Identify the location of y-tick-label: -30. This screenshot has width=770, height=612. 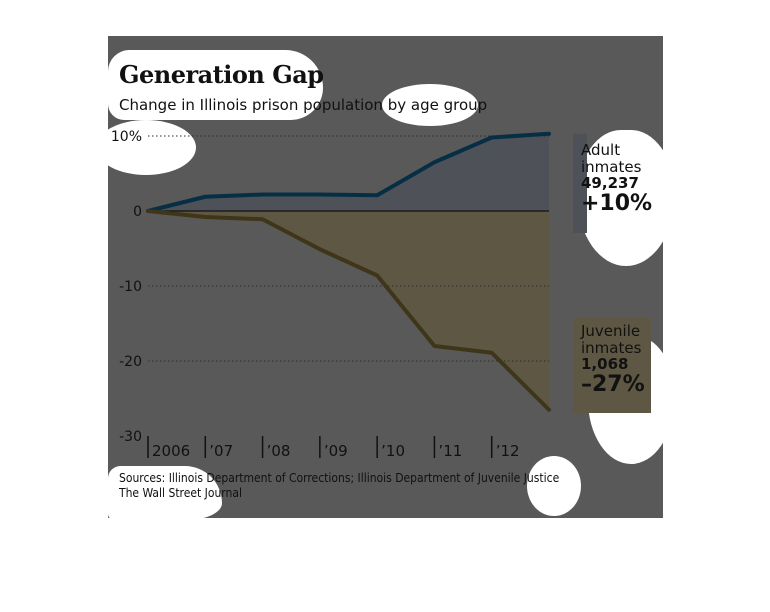
(130, 437).